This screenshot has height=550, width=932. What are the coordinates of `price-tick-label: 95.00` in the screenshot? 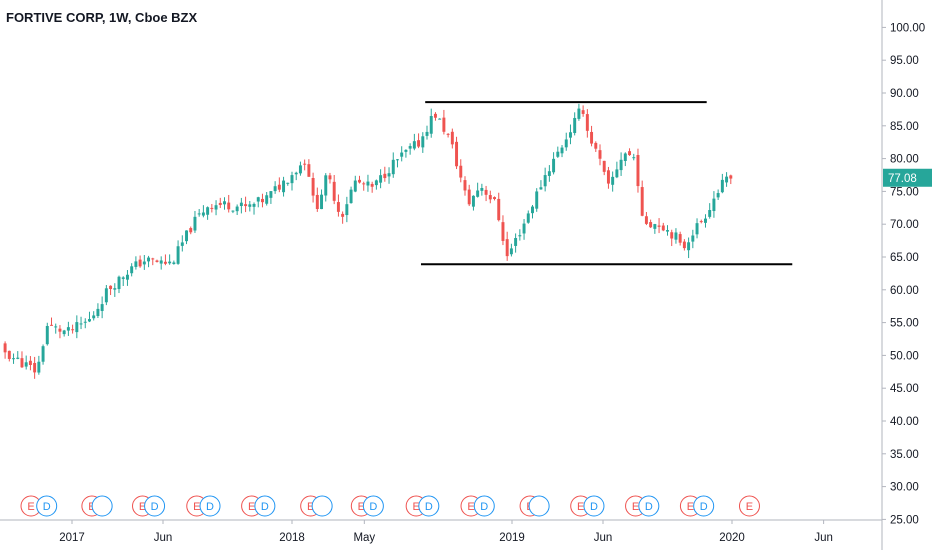 It's located at (904, 61).